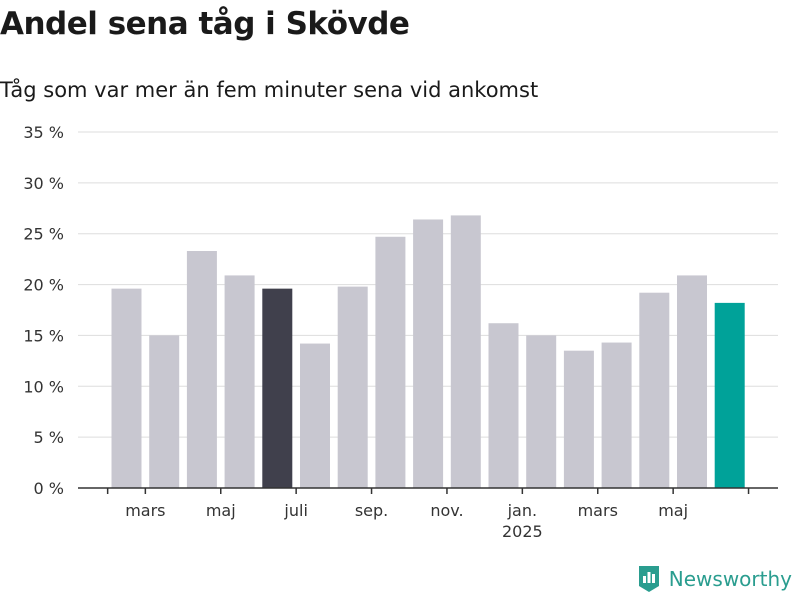 The image size is (800, 600). I want to click on y-axis-tick-labels: 0 % 5 % 10 % 15 % 20 % 25 % 30 % 35 %, so click(43, 310).